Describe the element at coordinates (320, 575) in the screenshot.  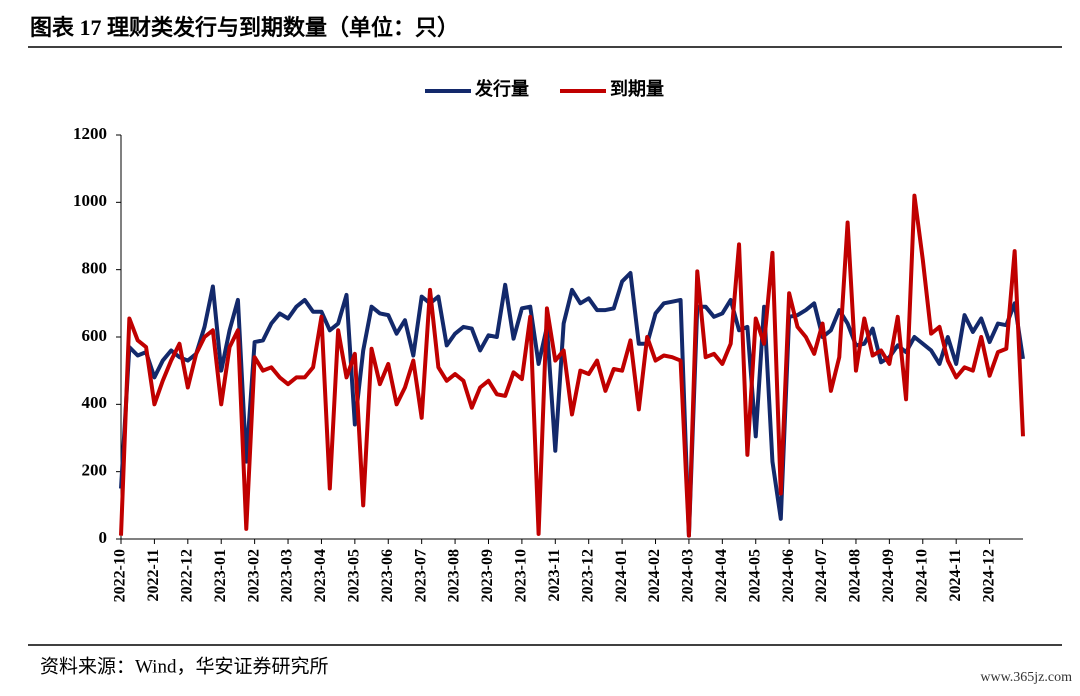
I see `x-tick-label: 2023-04` at that location.